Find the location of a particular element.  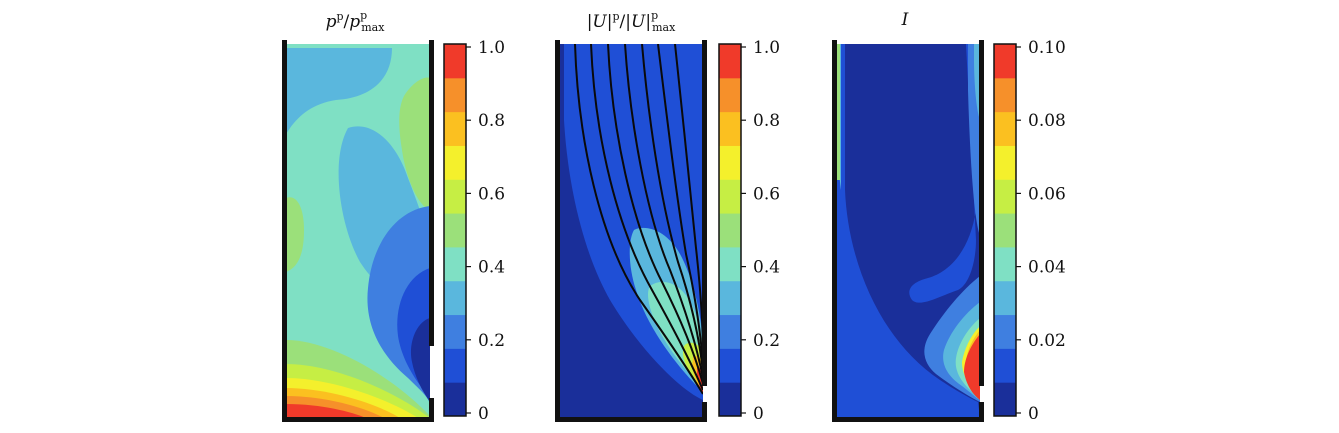

colorbar-tick-label: 0.06 is located at coordinates (1047, 194).